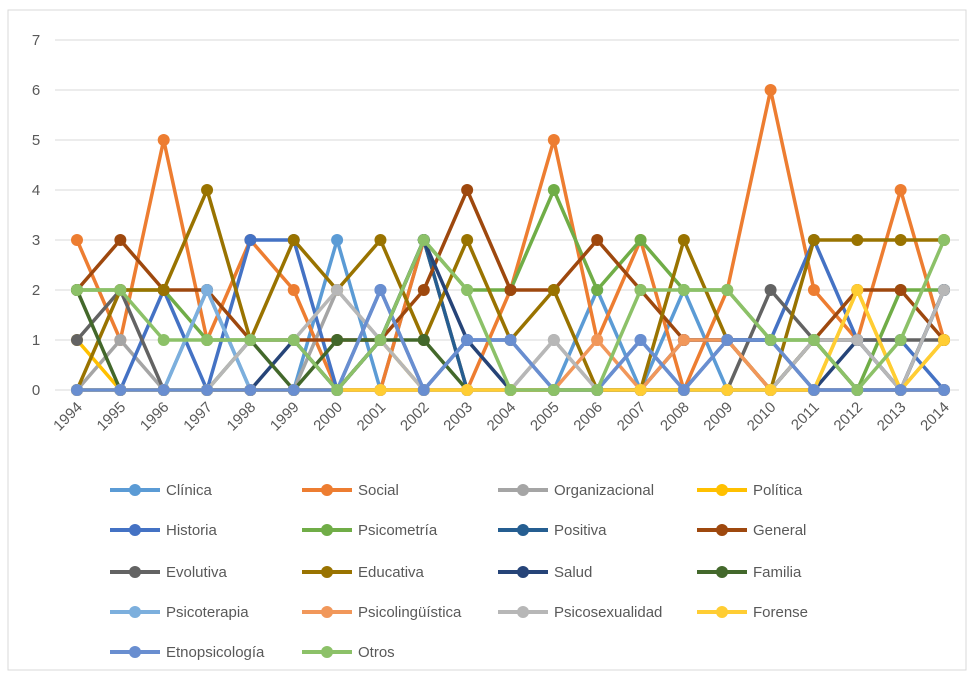  What do you see at coordinates (36, 240) in the screenshot?
I see `y-tick-label: 3` at bounding box center [36, 240].